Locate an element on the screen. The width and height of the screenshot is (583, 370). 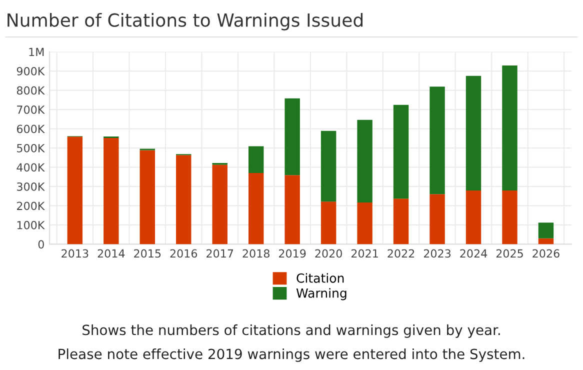
y-tick-label: 600K is located at coordinates (30, 129).